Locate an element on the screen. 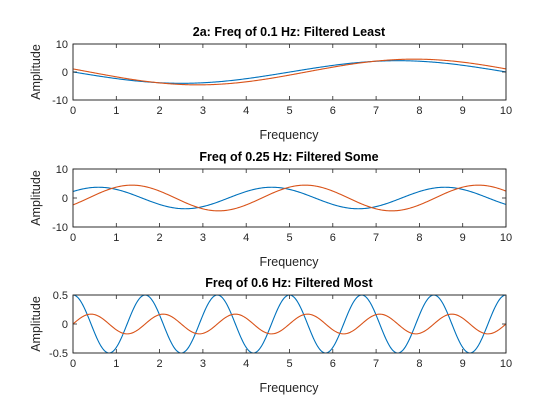  subplot-1-xtick-label: 7 is located at coordinates (376, 111).